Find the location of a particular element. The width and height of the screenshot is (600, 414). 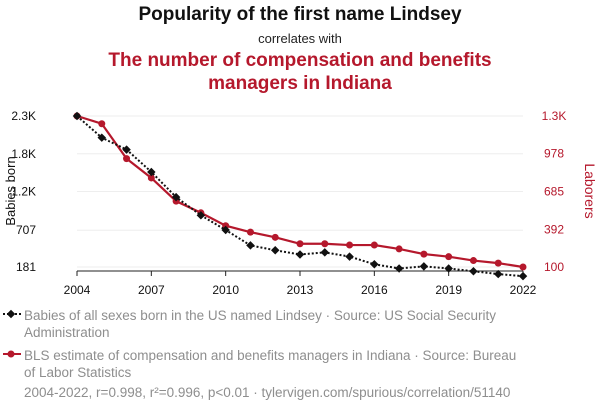

y-left-tick-label: 2.3K is located at coordinates (23, 116).